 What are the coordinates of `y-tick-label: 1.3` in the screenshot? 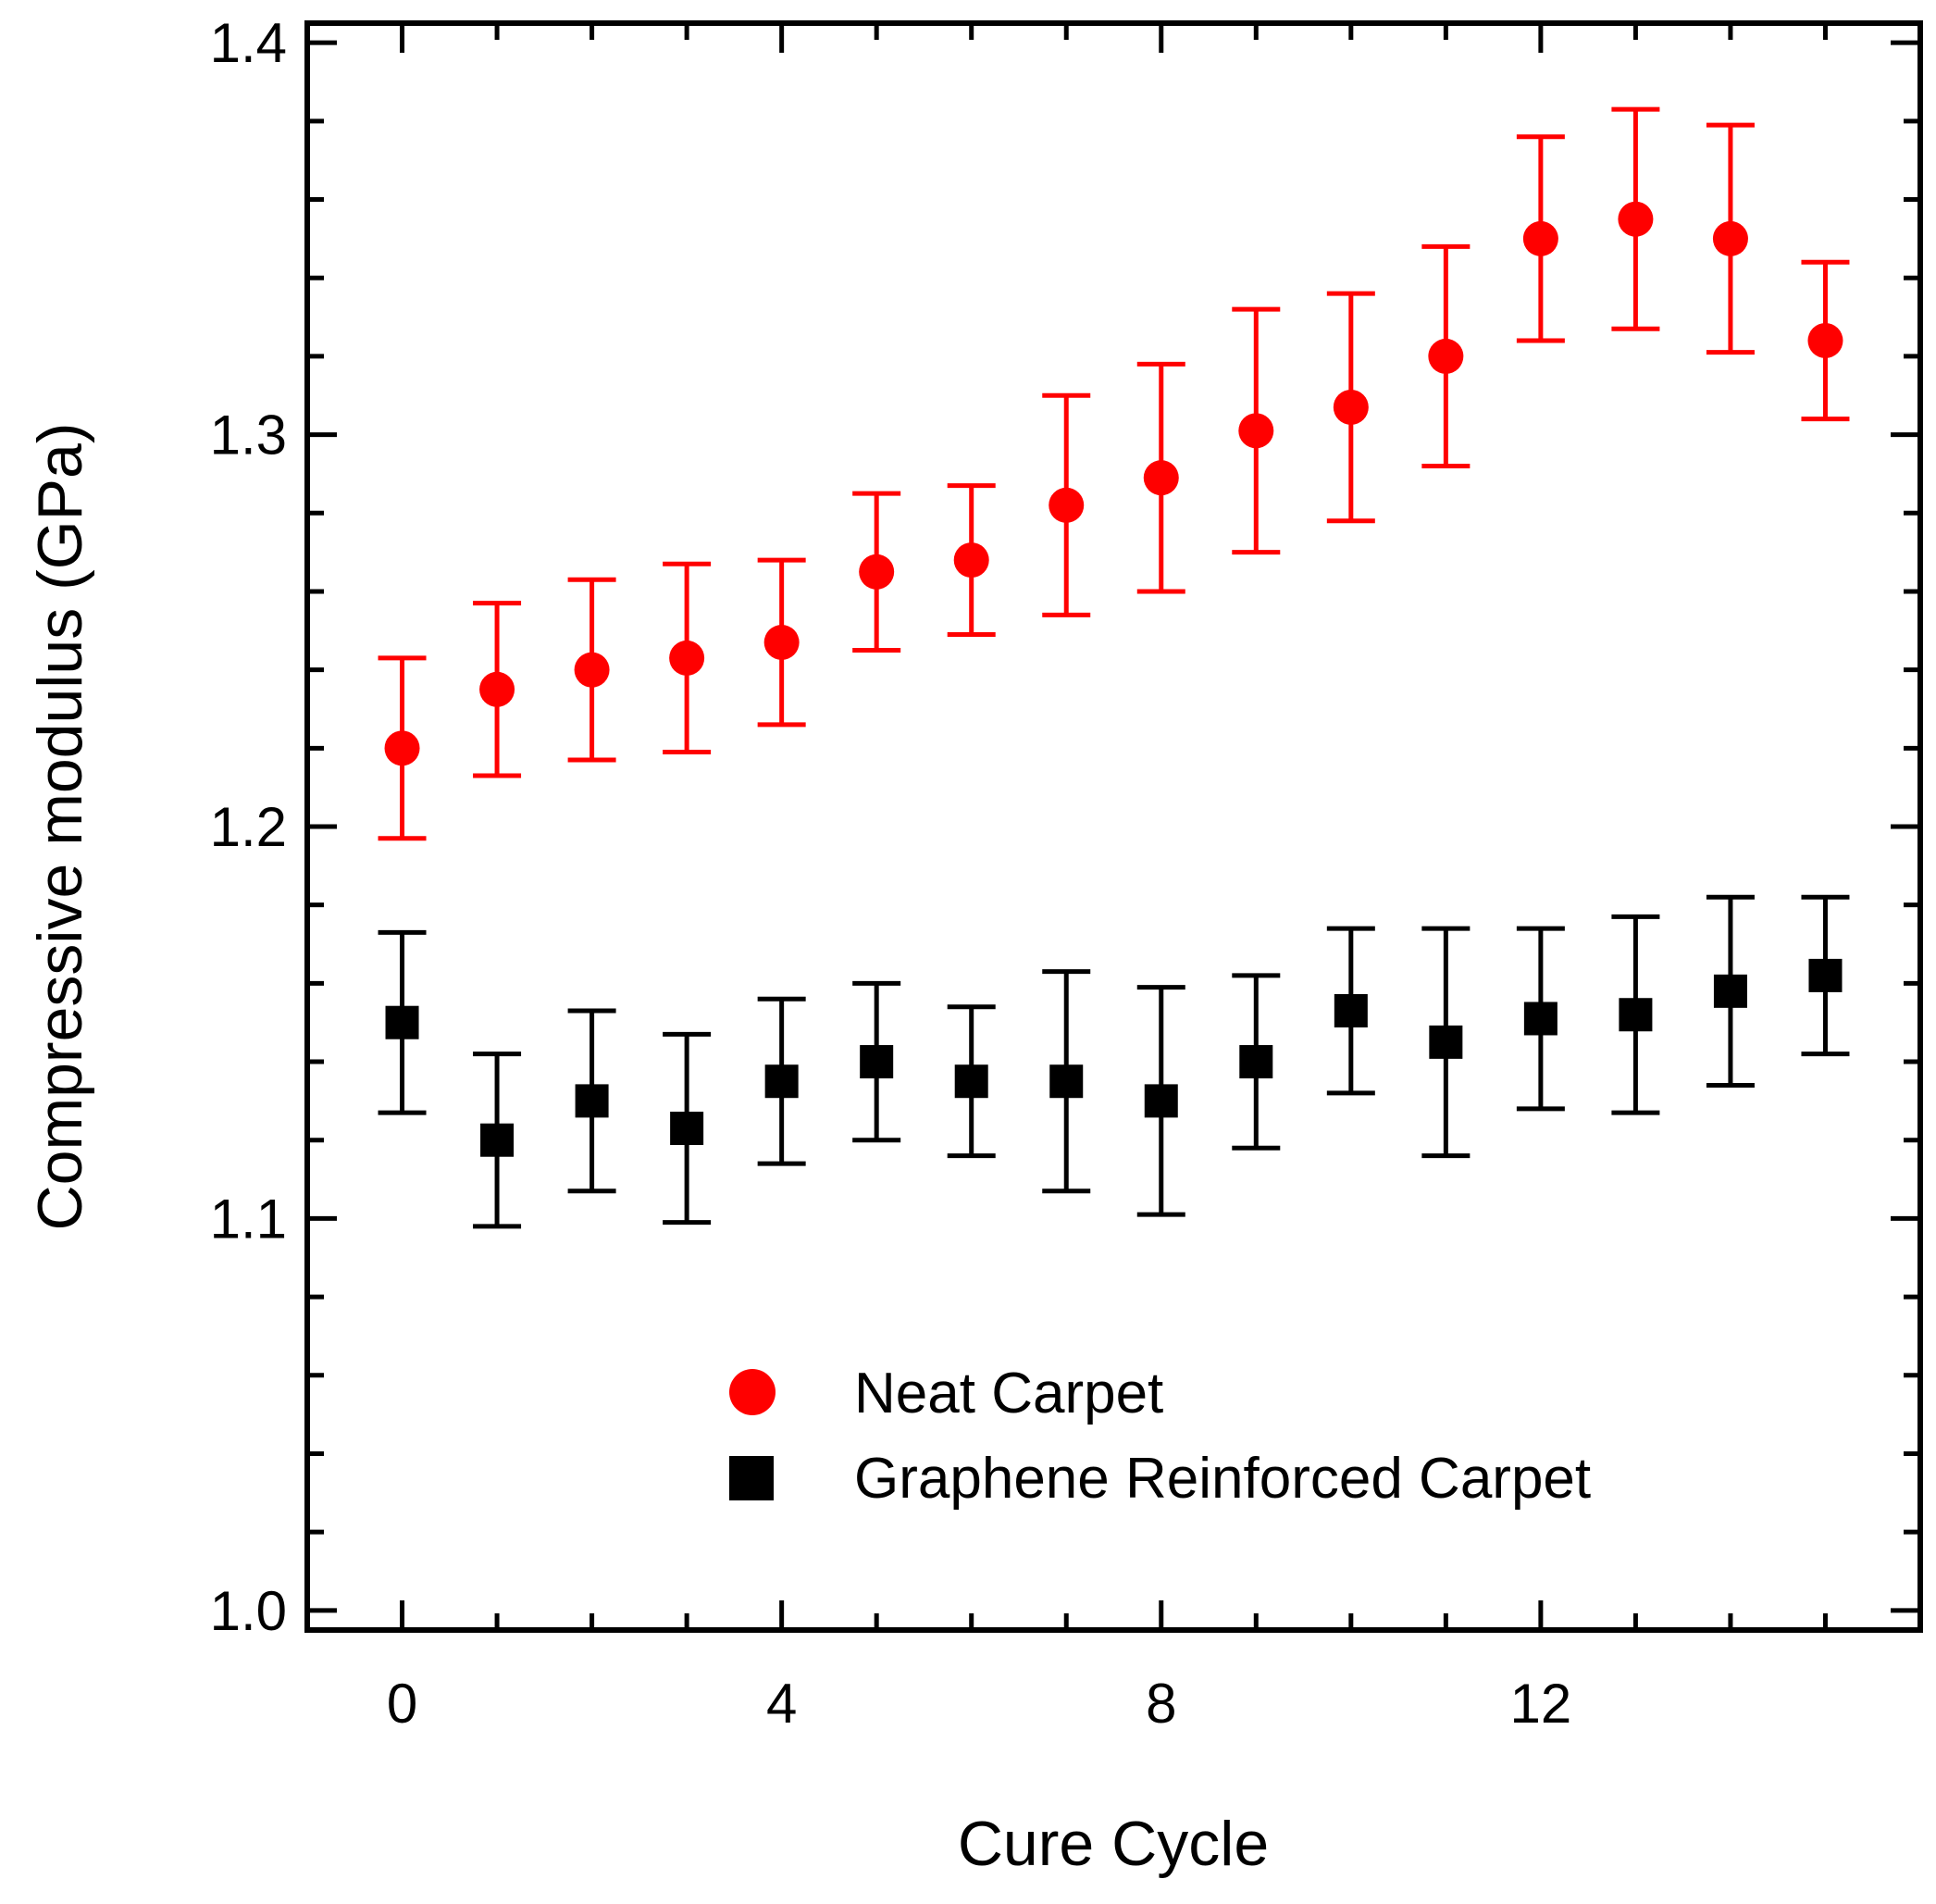 It's located at (248, 435).